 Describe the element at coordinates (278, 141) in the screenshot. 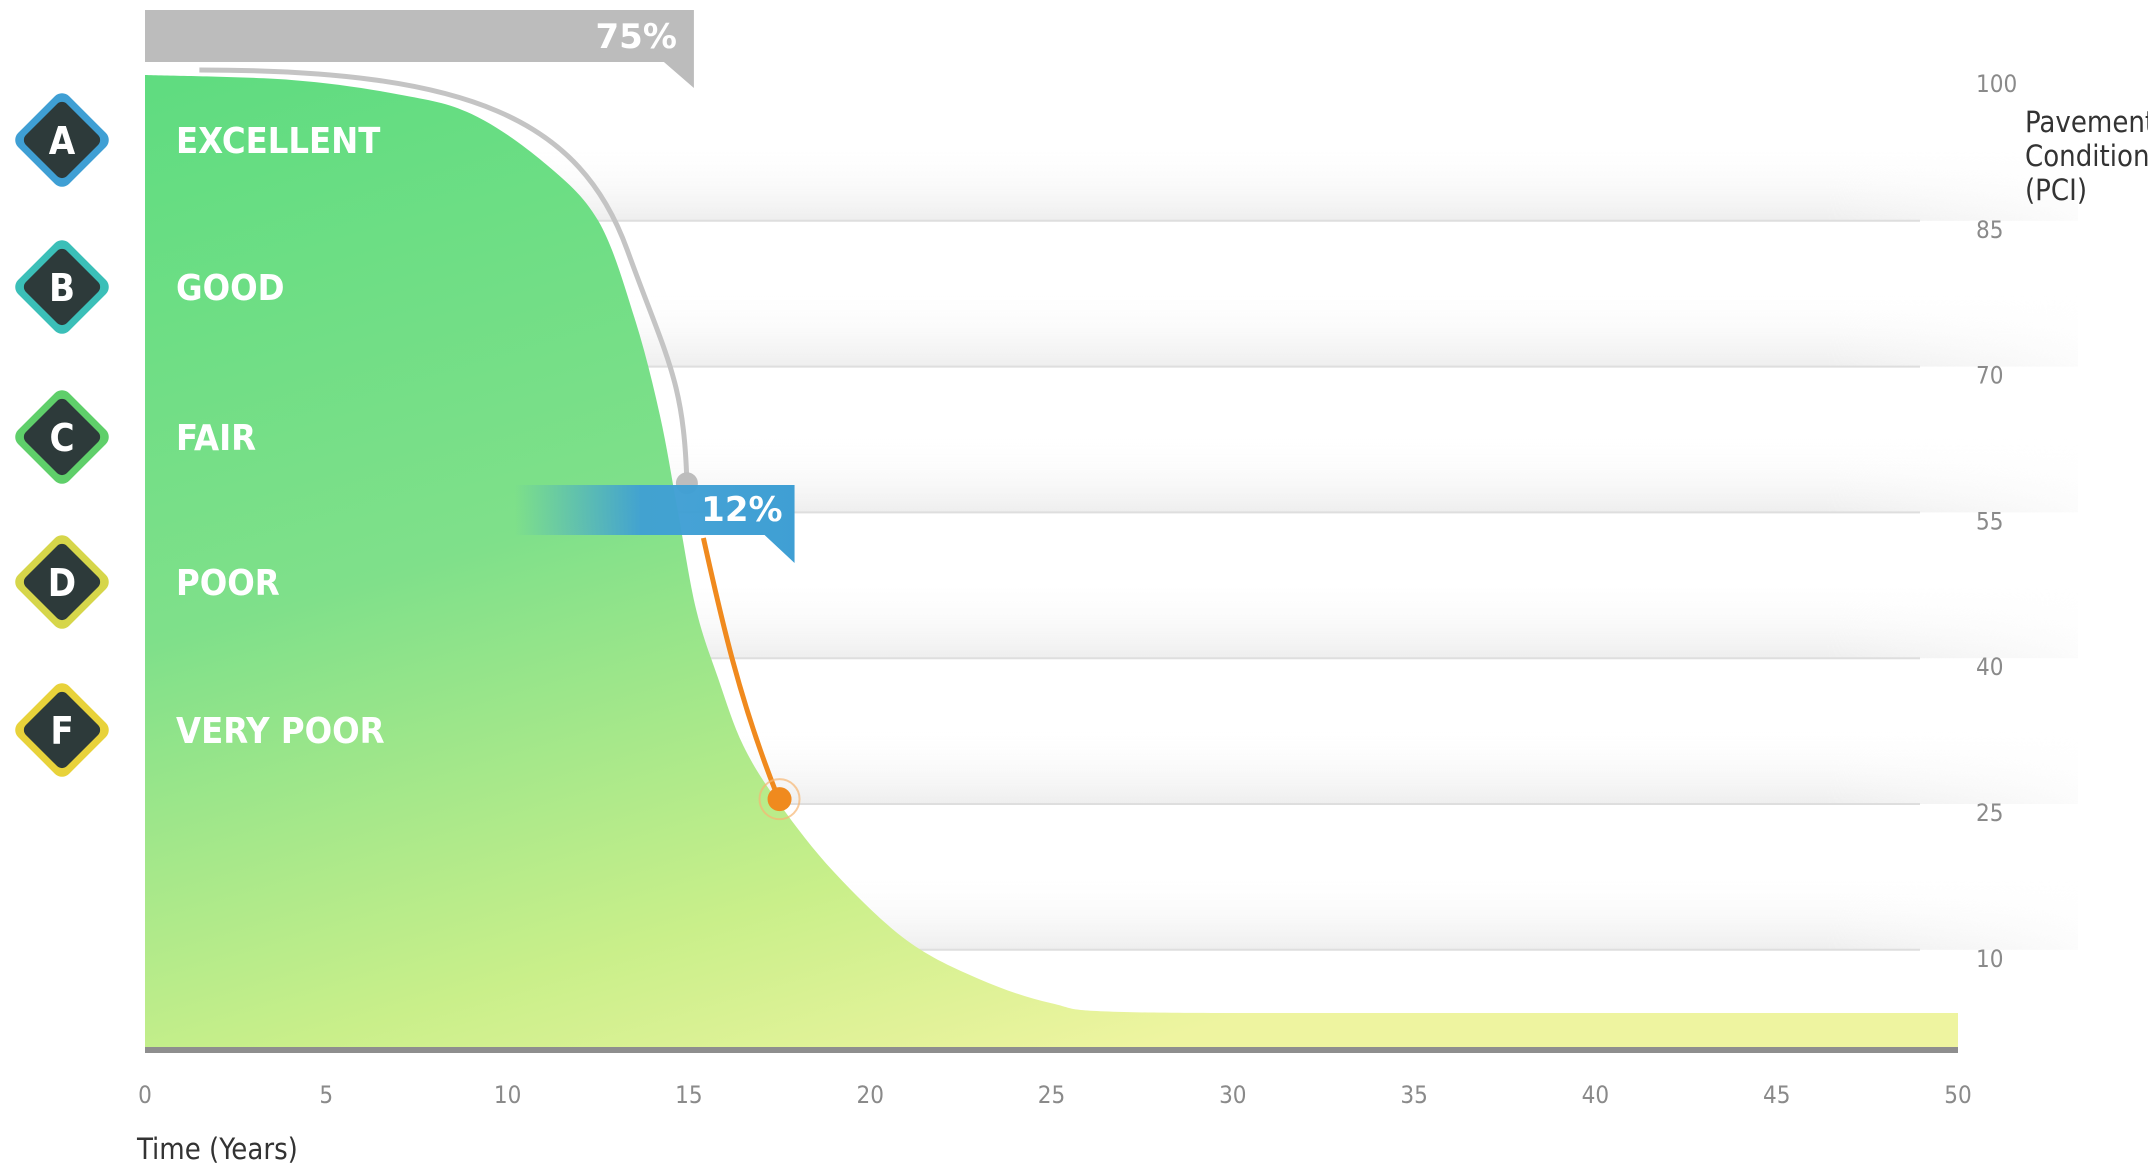

I see `band-label-a: EXCELLENT` at that location.